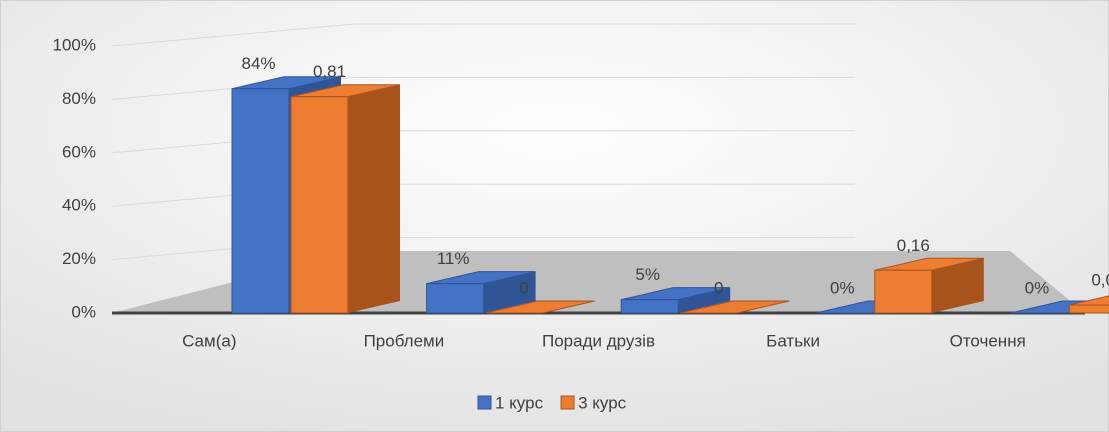  Describe the element at coordinates (79, 258) in the screenshot. I see `y-tick-label: 20%` at that location.